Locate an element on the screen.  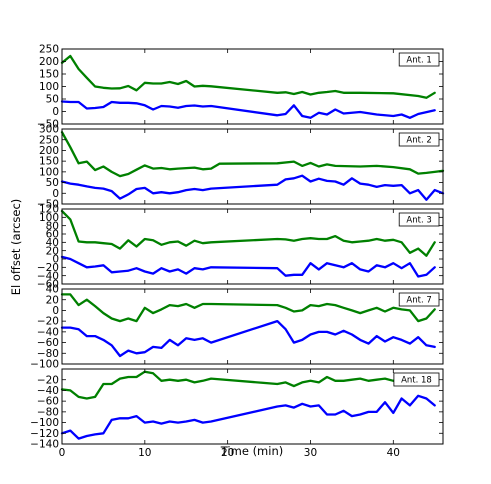
x-tick-label: 10 is located at coordinates (144, 453).